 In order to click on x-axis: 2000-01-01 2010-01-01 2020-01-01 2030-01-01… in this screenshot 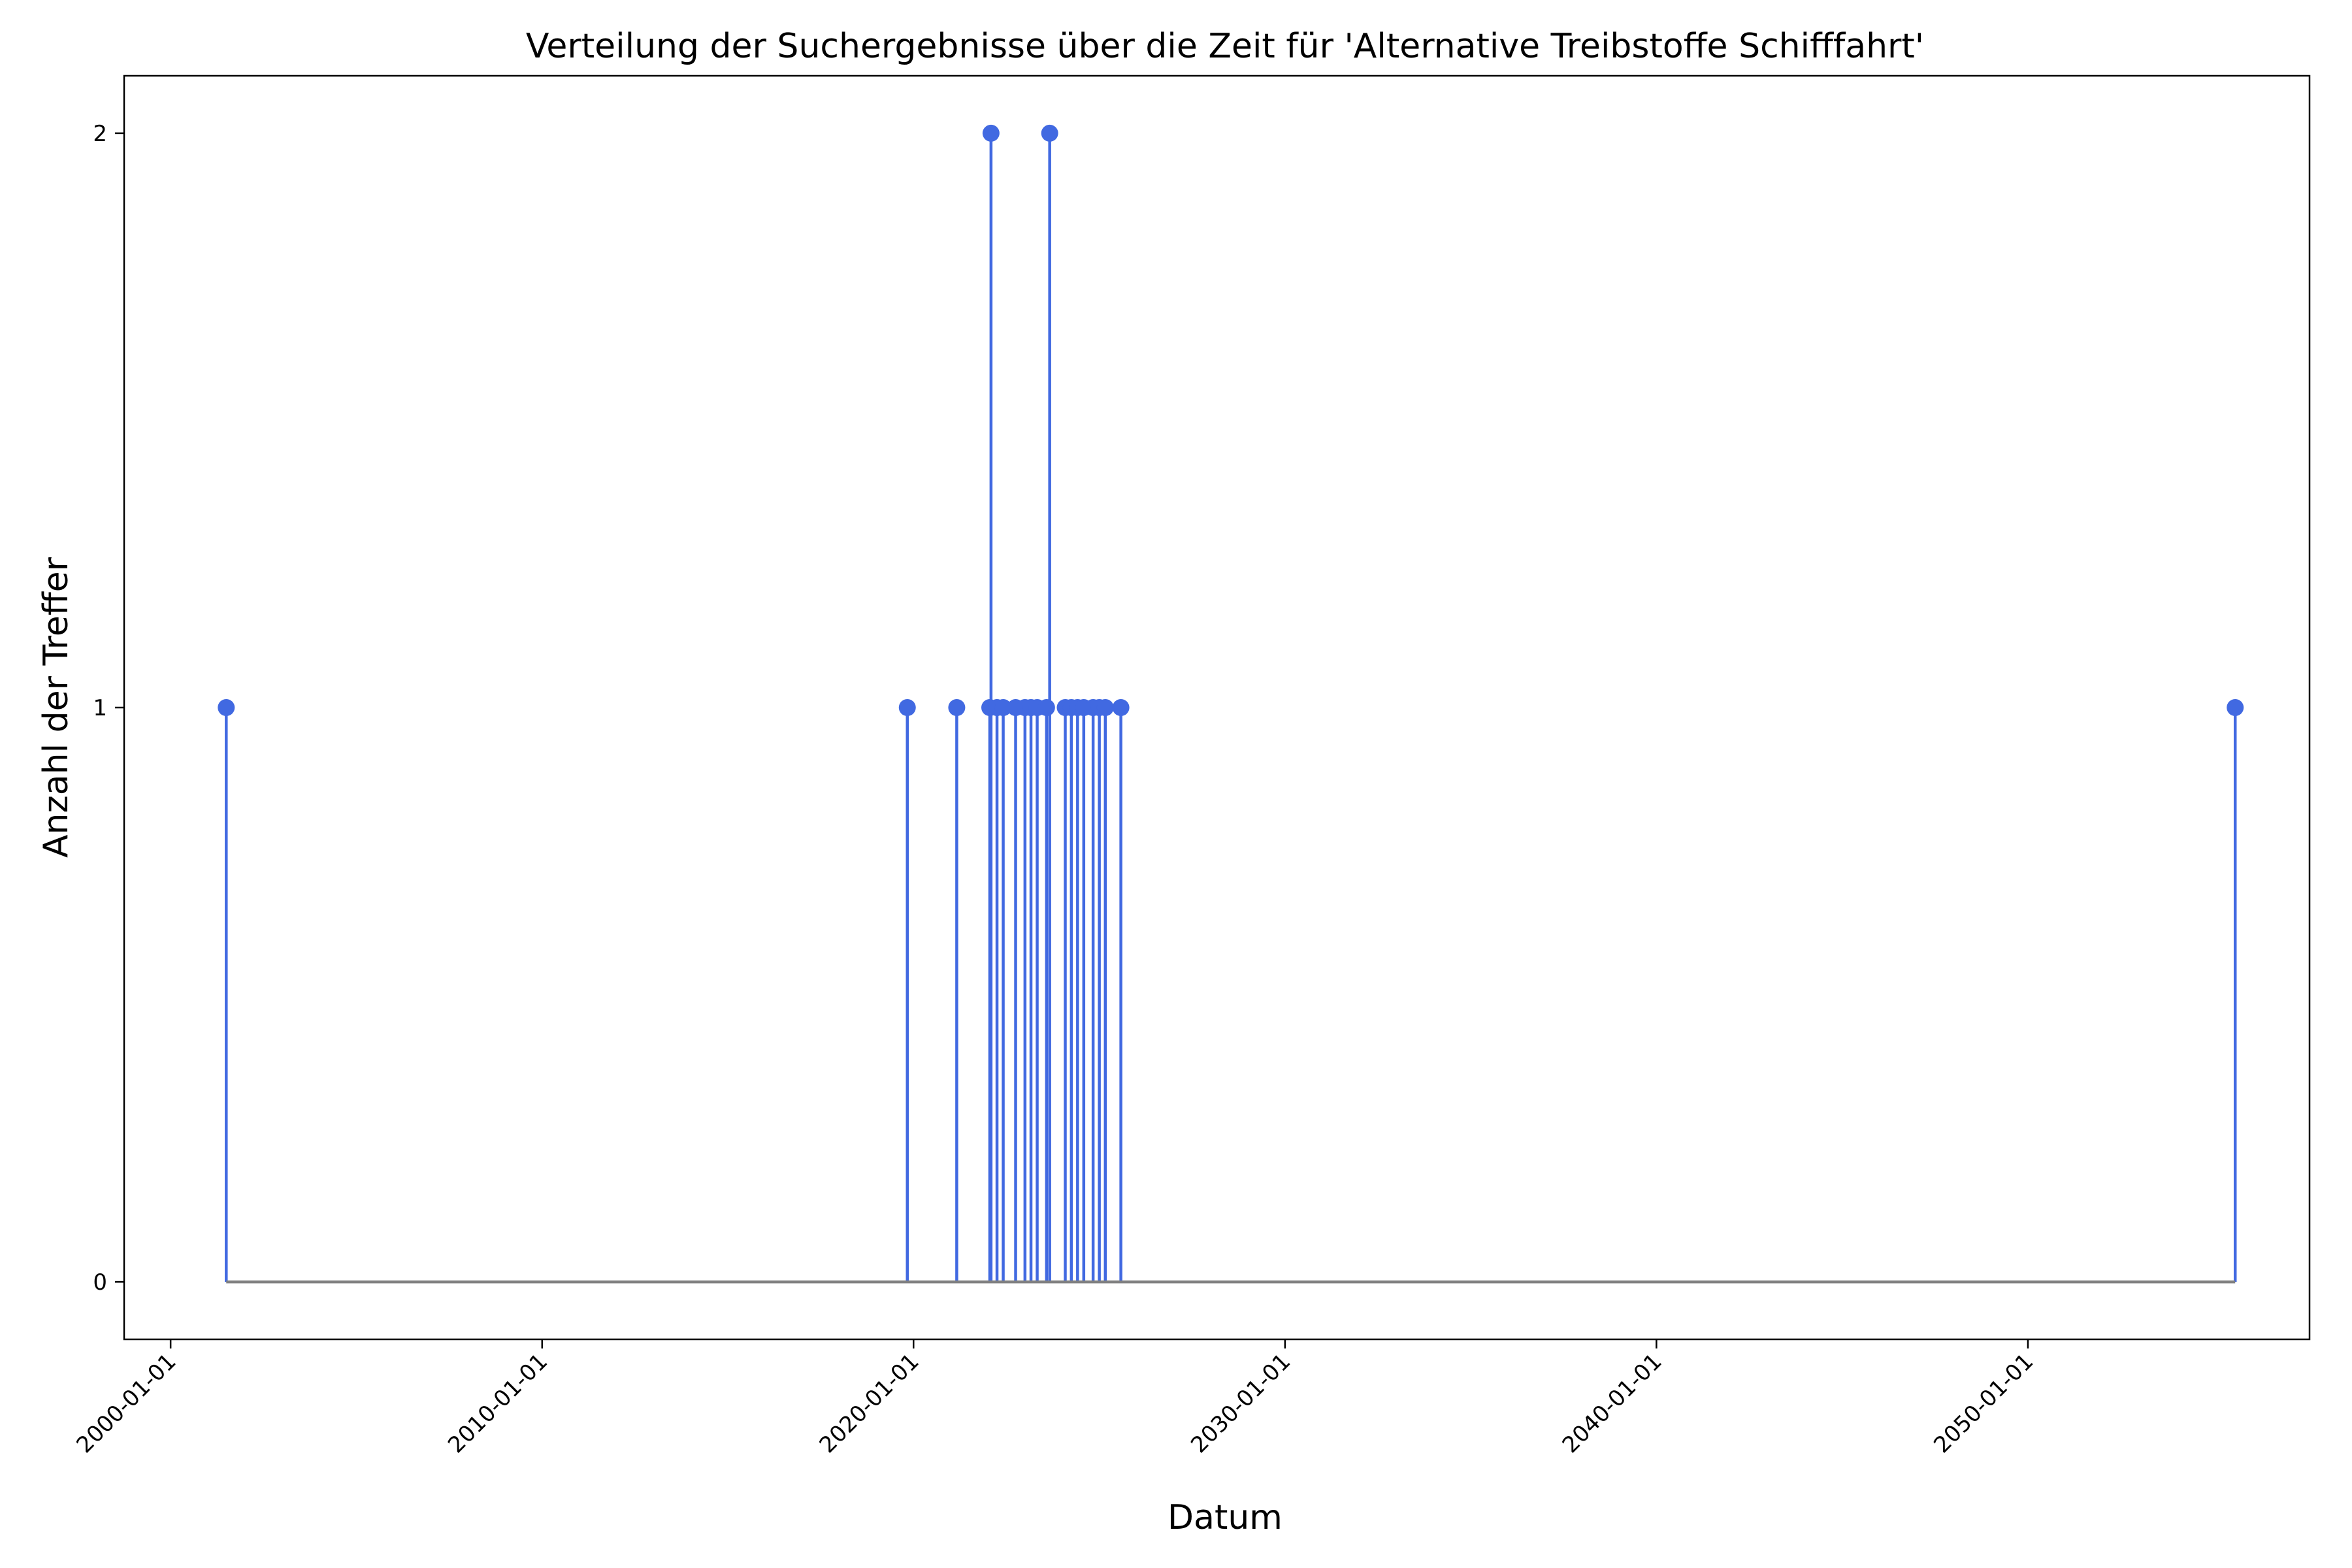, I will do `click(1054, 1398)`.